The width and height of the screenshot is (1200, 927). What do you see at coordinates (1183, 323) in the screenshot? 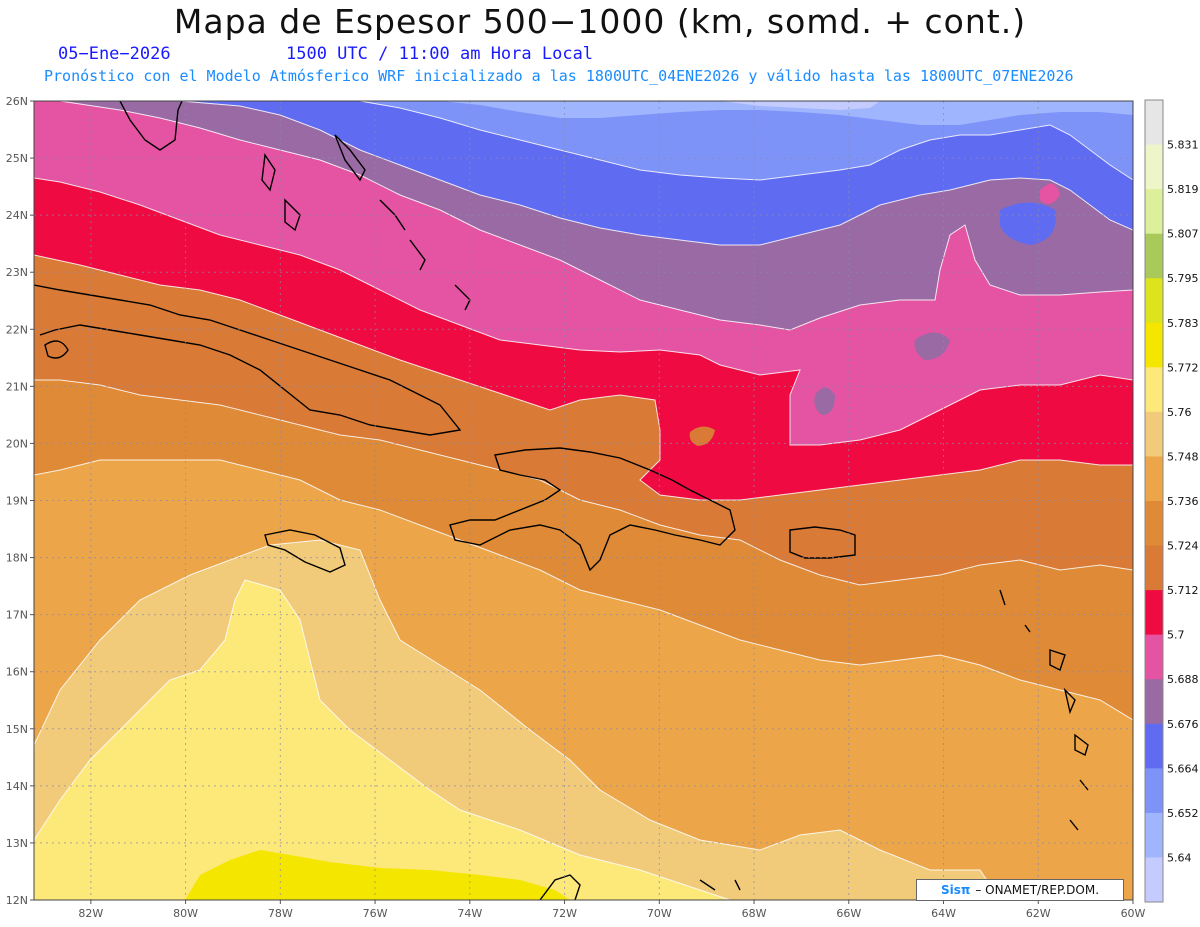
I see `colorbar-label: 5.783` at bounding box center [1183, 323].